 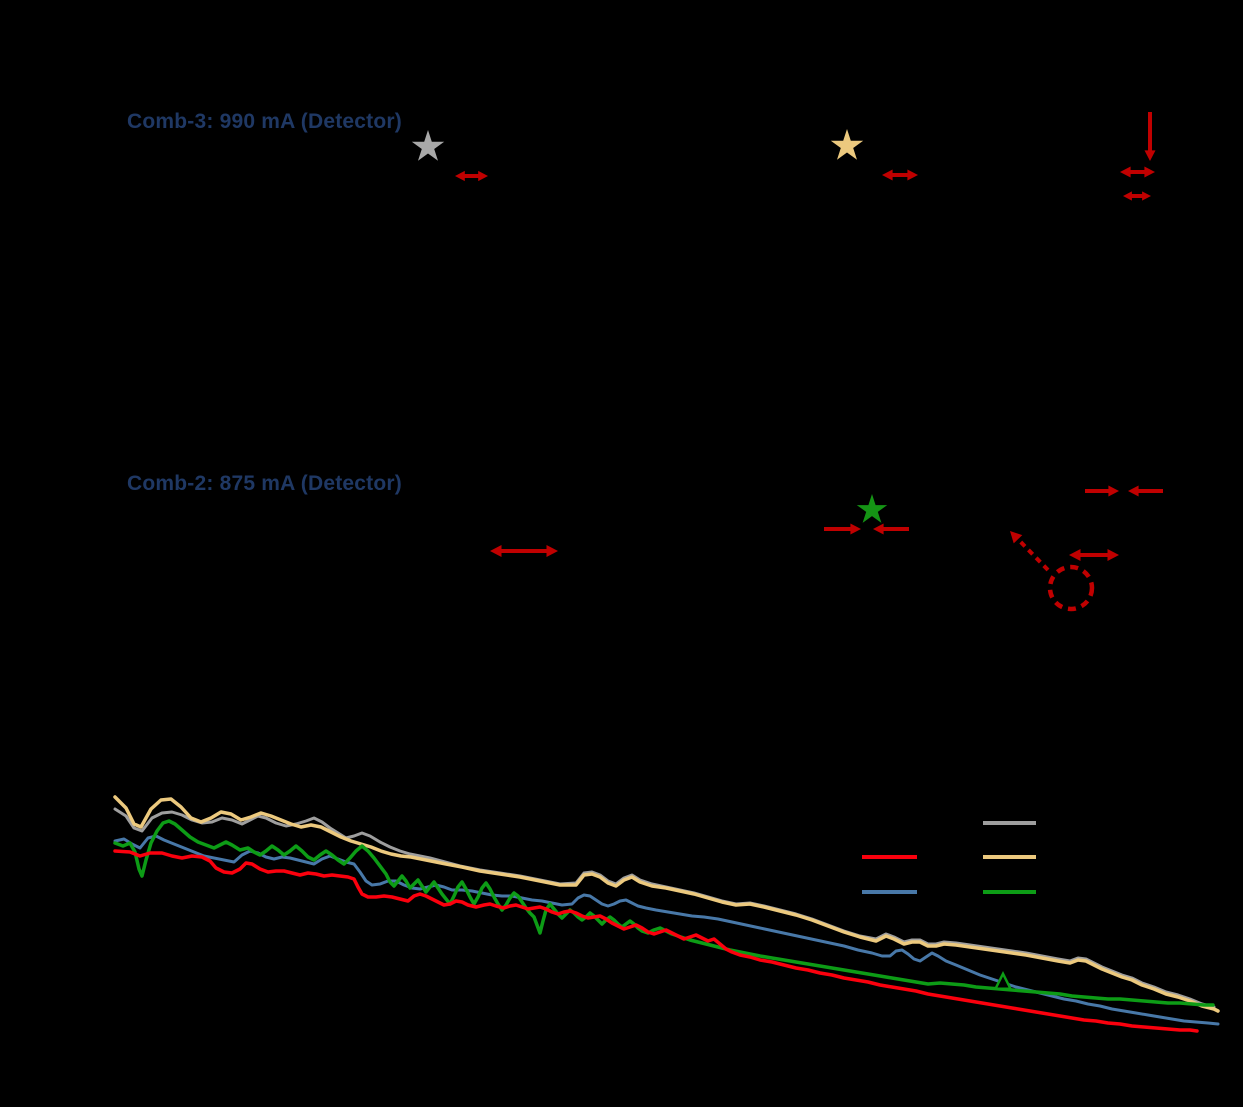 What do you see at coordinates (1113, 491) in the screenshot?
I see `inward-arrow-right-pair-a-head` at bounding box center [1113, 491].